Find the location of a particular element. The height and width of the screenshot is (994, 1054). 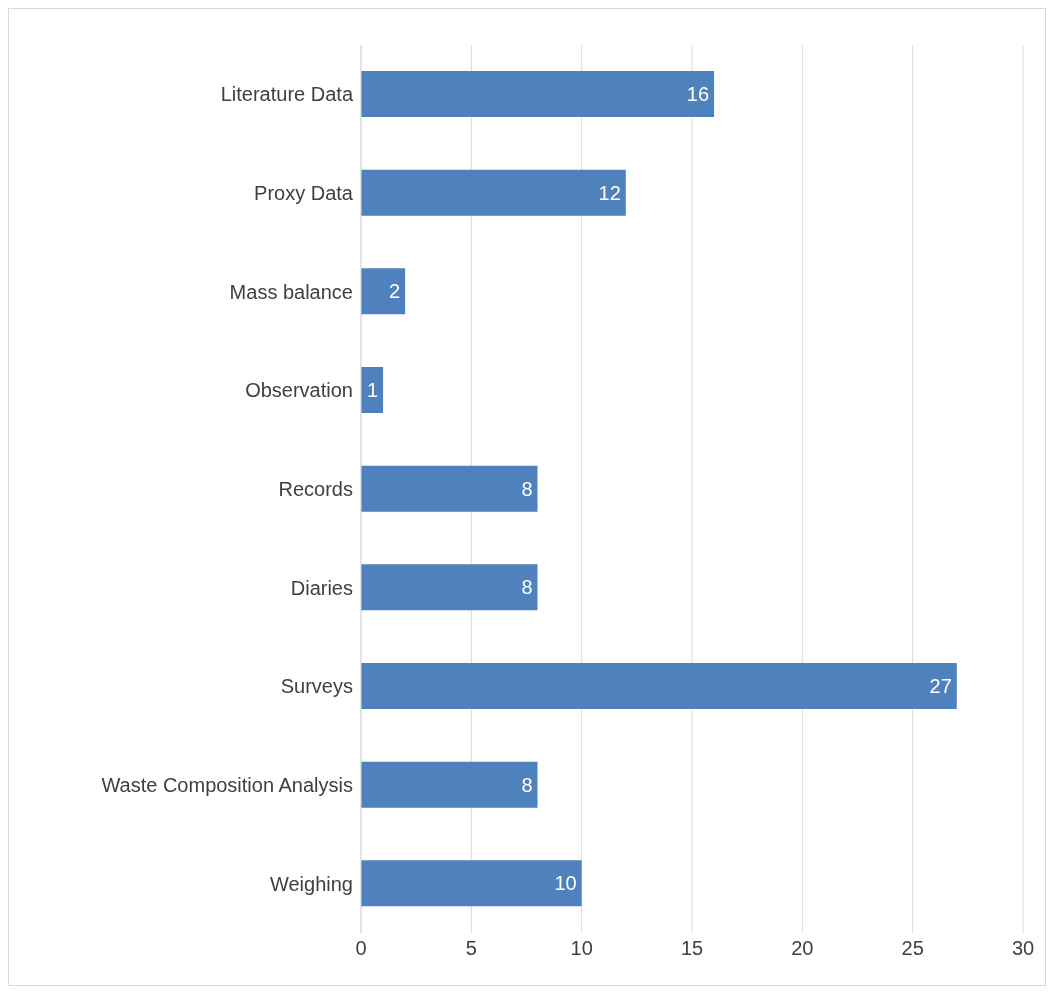

y-tick-label: Observation is located at coordinates (299, 390).